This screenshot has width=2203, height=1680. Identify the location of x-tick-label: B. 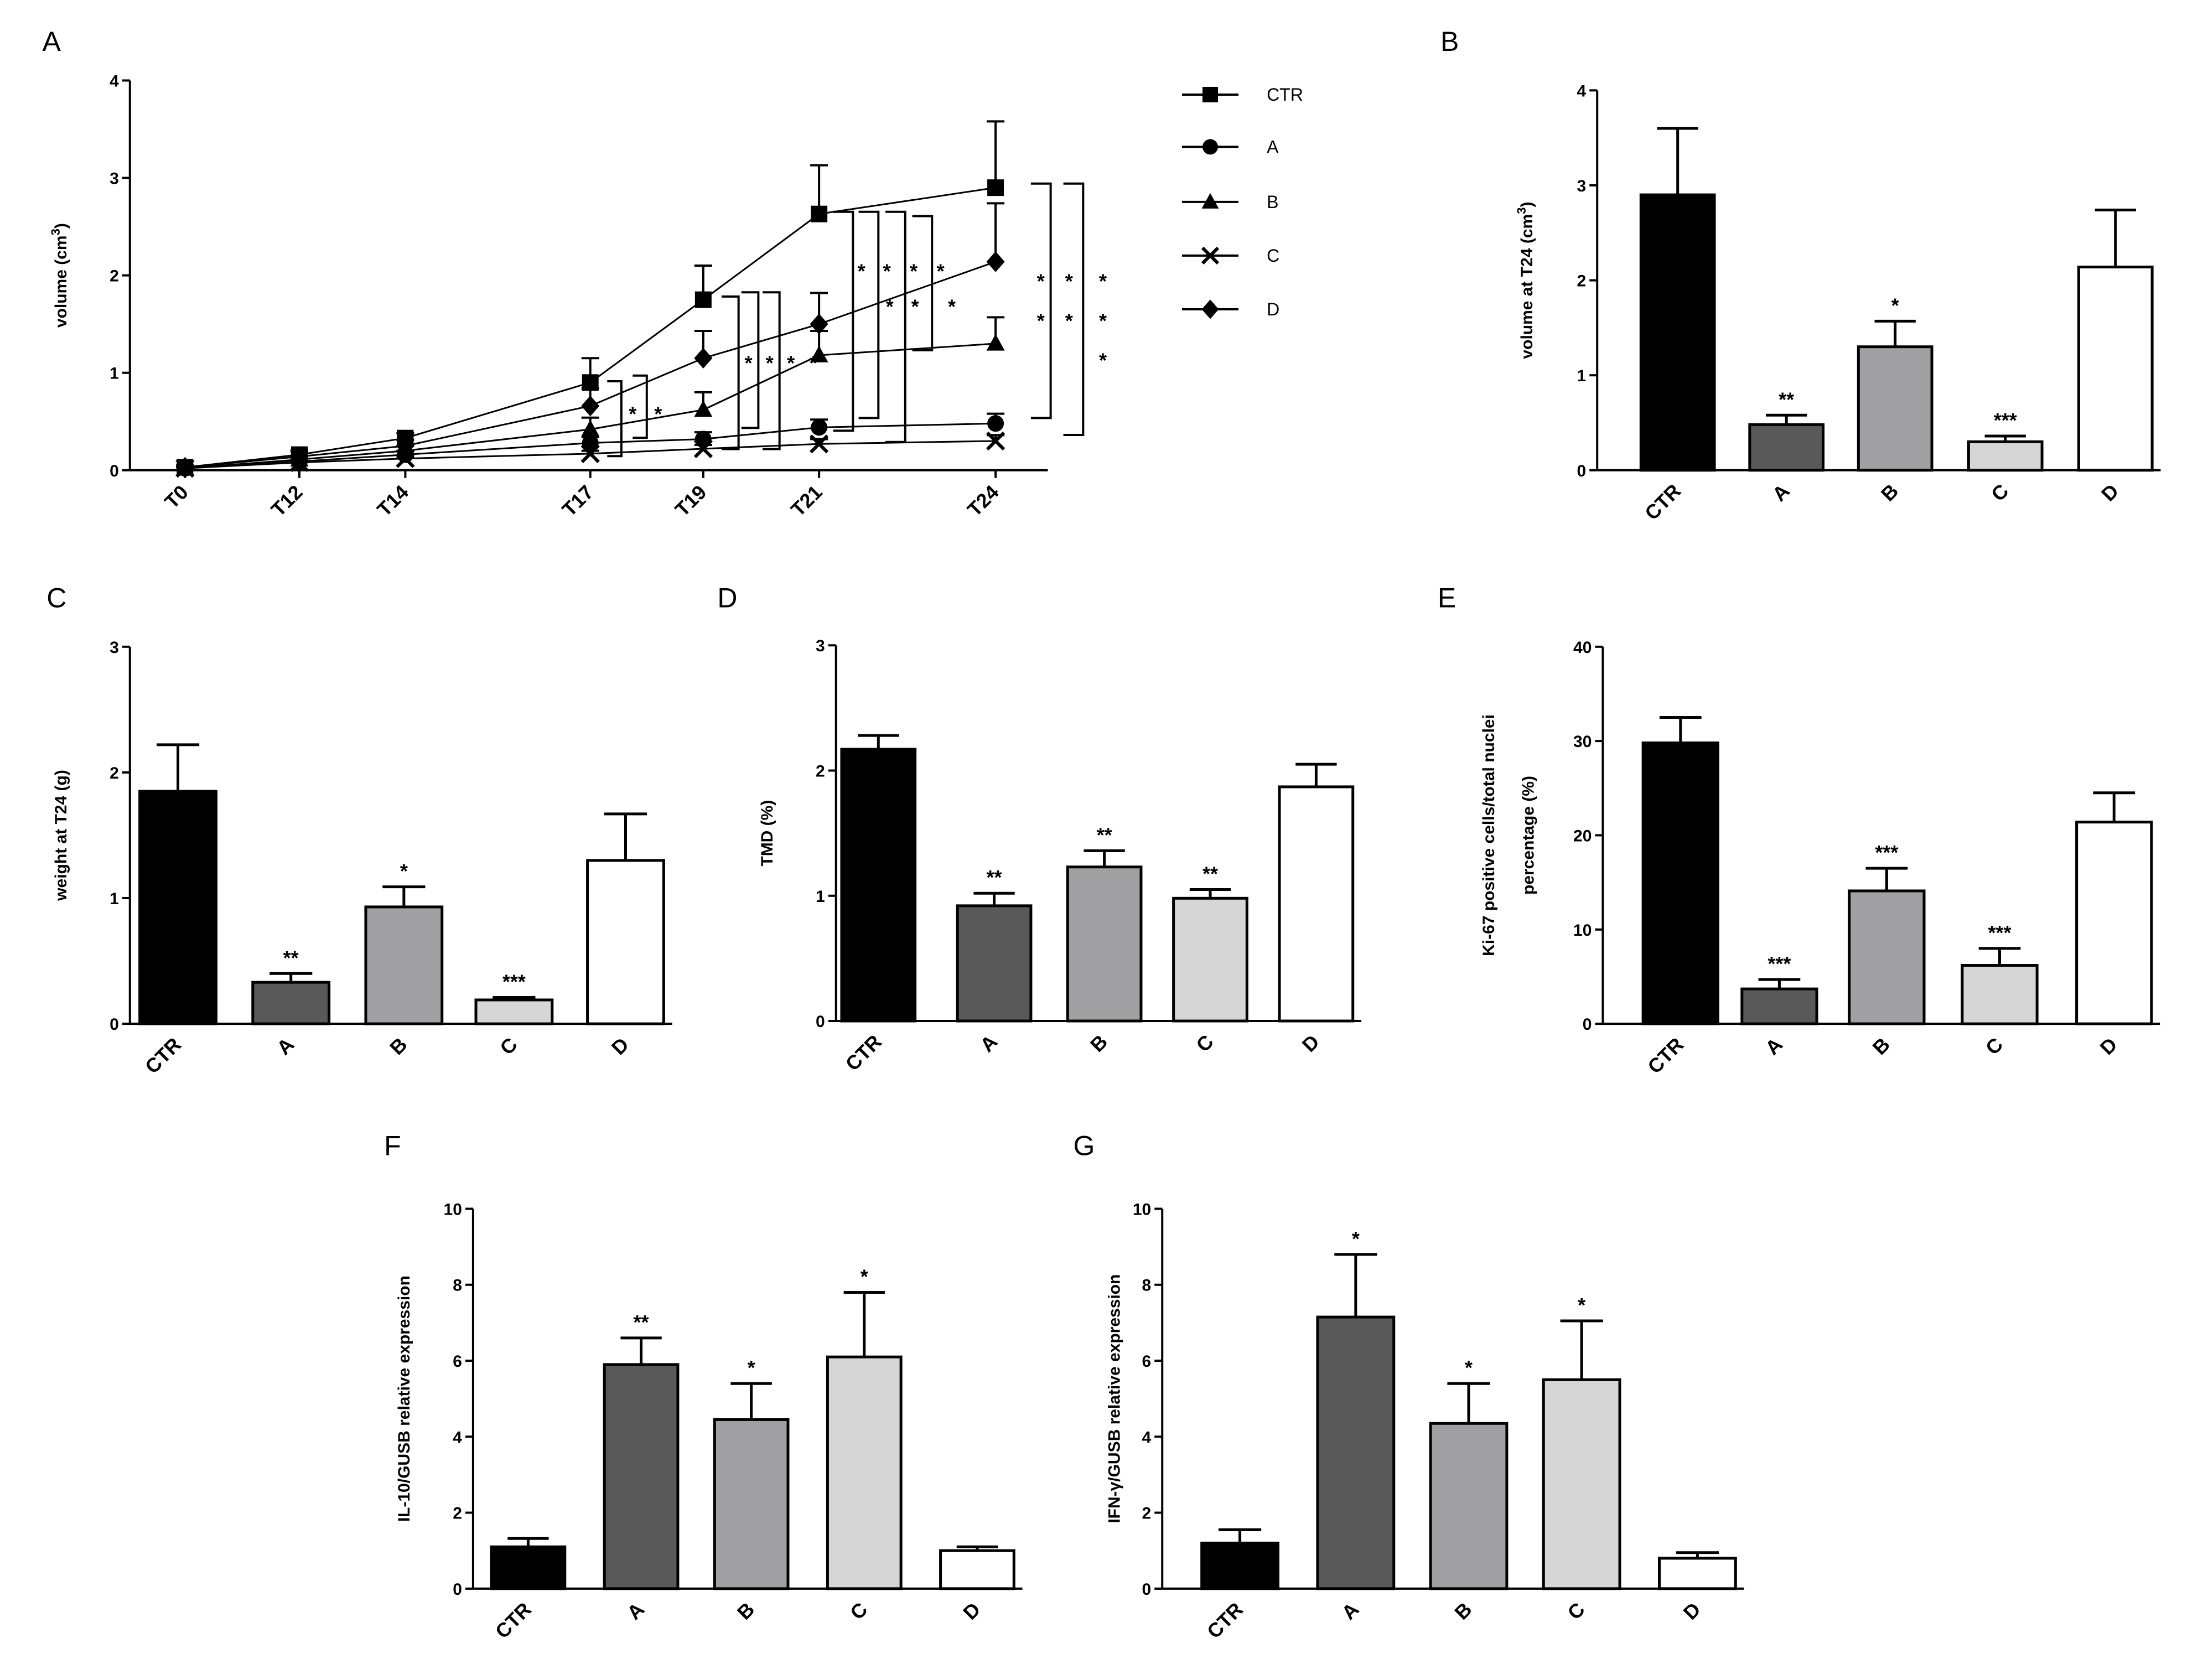
(398, 1046).